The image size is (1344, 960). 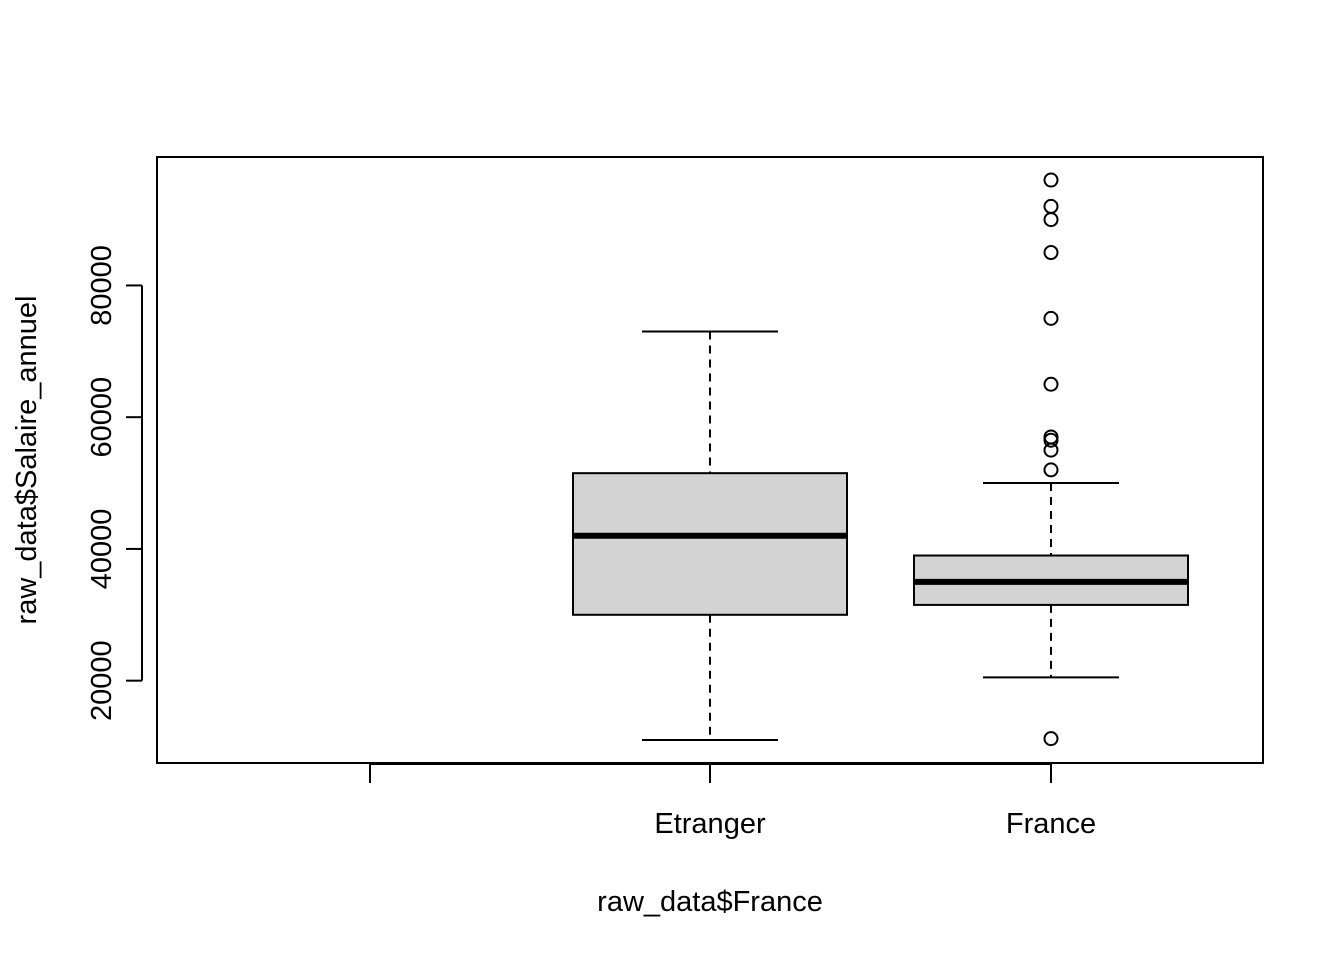 I want to click on y-tick-label-0: 20000, so click(x=102, y=680).